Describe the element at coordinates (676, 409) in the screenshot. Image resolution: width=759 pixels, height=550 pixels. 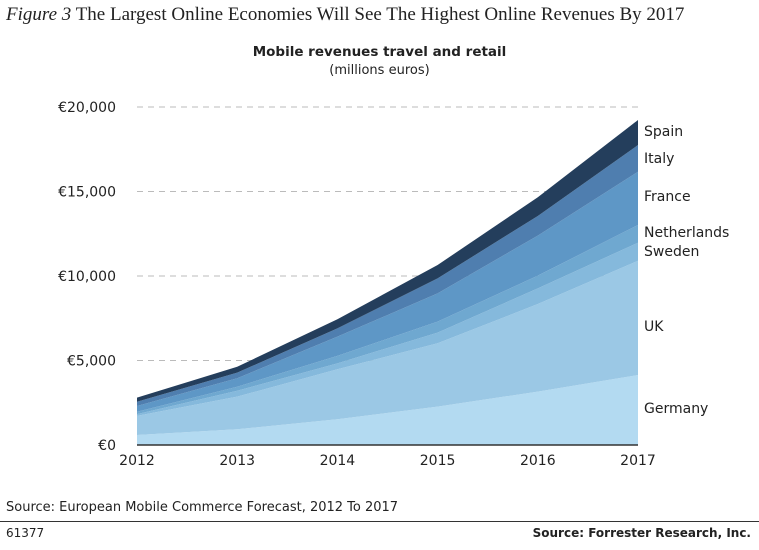
I see `series-label-germany: Germany` at that location.